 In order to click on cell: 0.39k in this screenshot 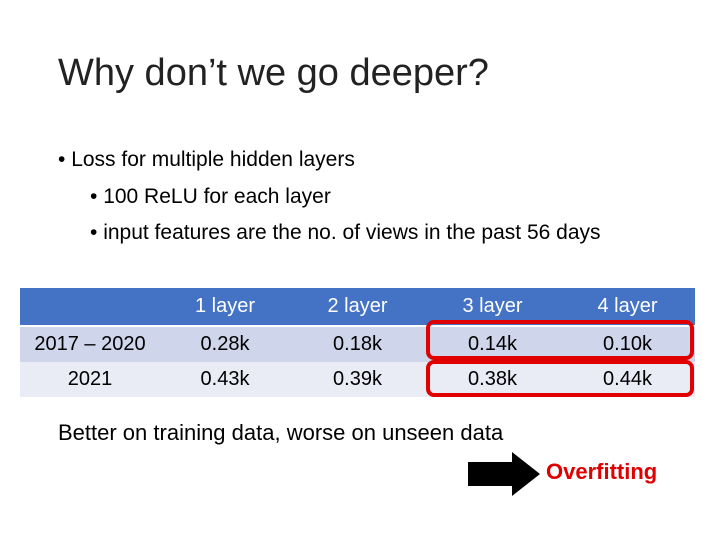, I will do `click(357, 379)`.